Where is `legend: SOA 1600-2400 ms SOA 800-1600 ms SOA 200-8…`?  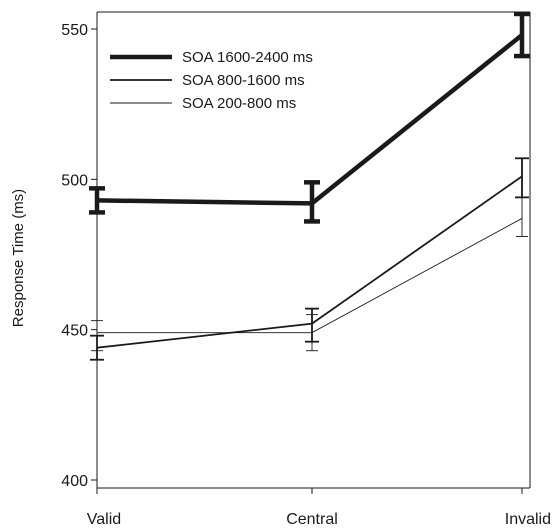 legend: SOA 1600-2400 ms SOA 800-1600 ms SOA 200-8… is located at coordinates (211, 80).